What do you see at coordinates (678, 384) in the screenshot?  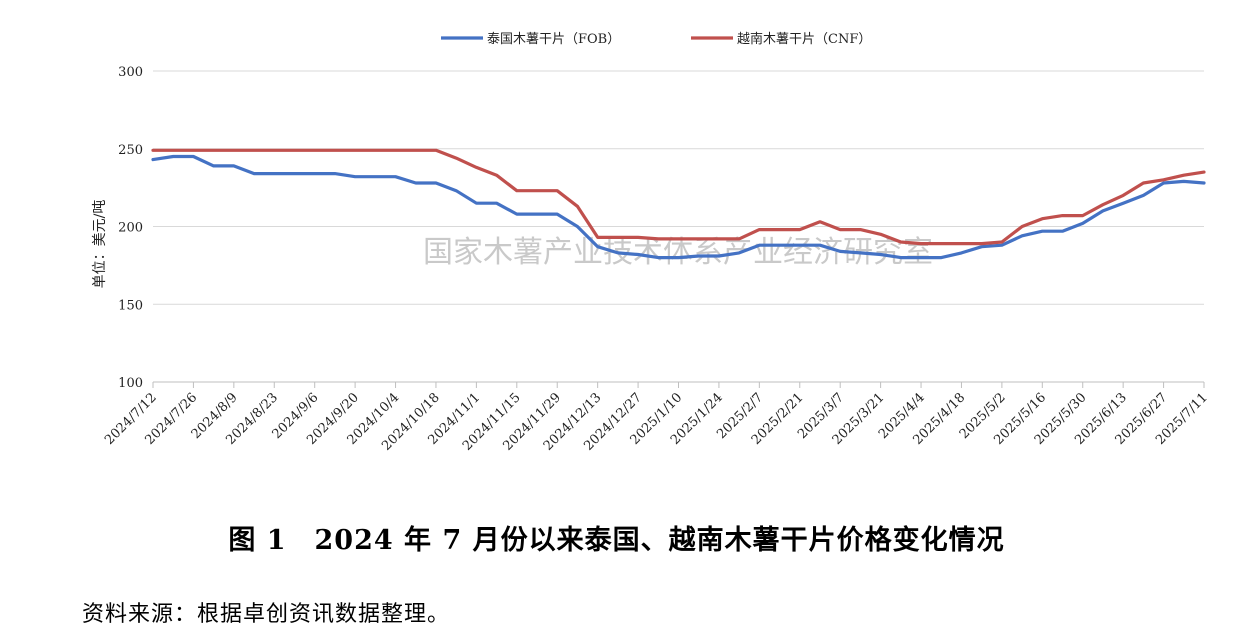 I see `axes` at bounding box center [678, 384].